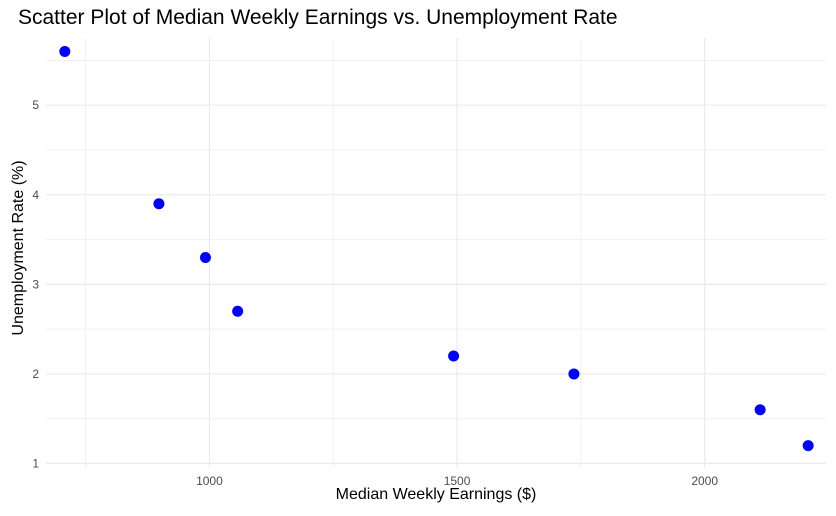 The image size is (836, 516). I want to click on y-tick-label: 1, so click(35, 464).